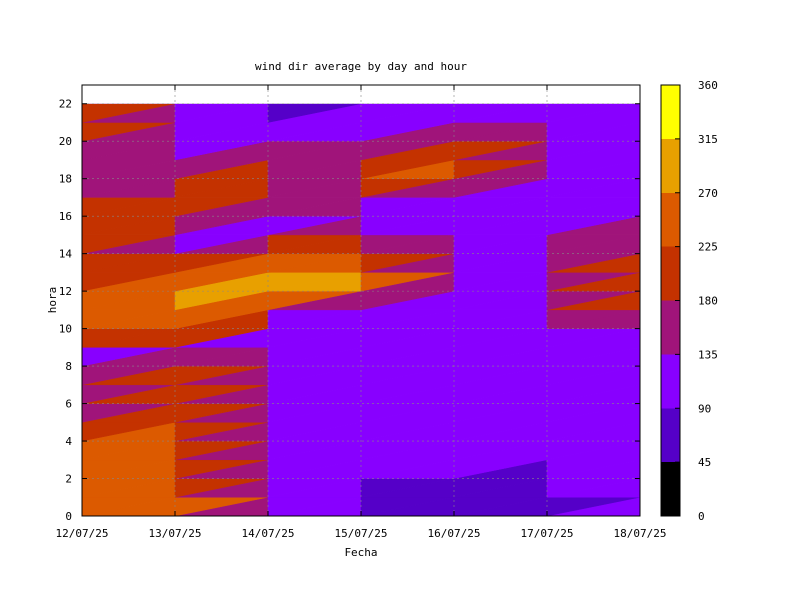  I want to click on y-axis-label: hora, so click(52, 300).